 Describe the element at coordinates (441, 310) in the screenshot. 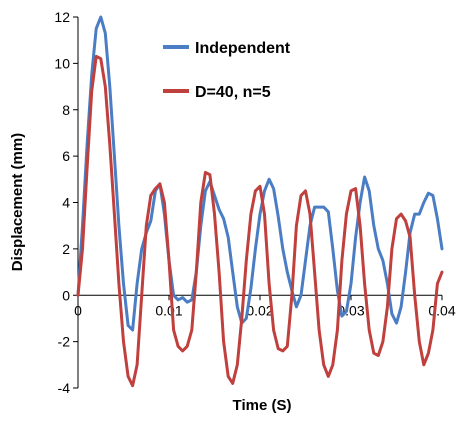

I see `x-tick-label: 0.04` at that location.